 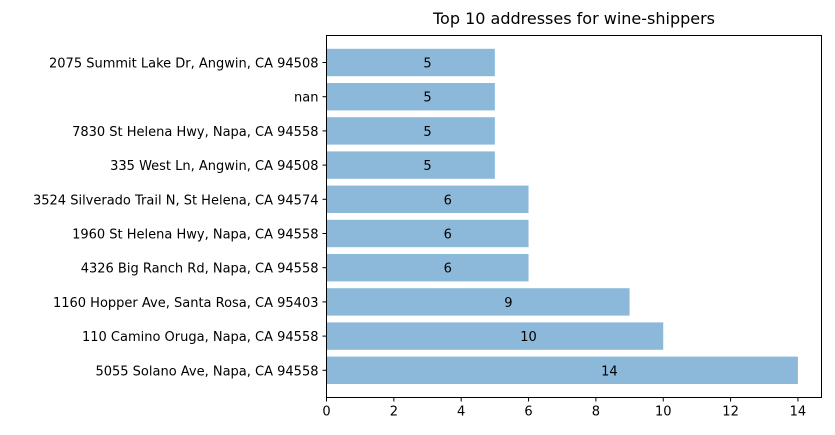 What do you see at coordinates (206, 371) in the screenshot?
I see `y-tick-label: 5055 Solano Ave, Napa, CA 94558` at bounding box center [206, 371].